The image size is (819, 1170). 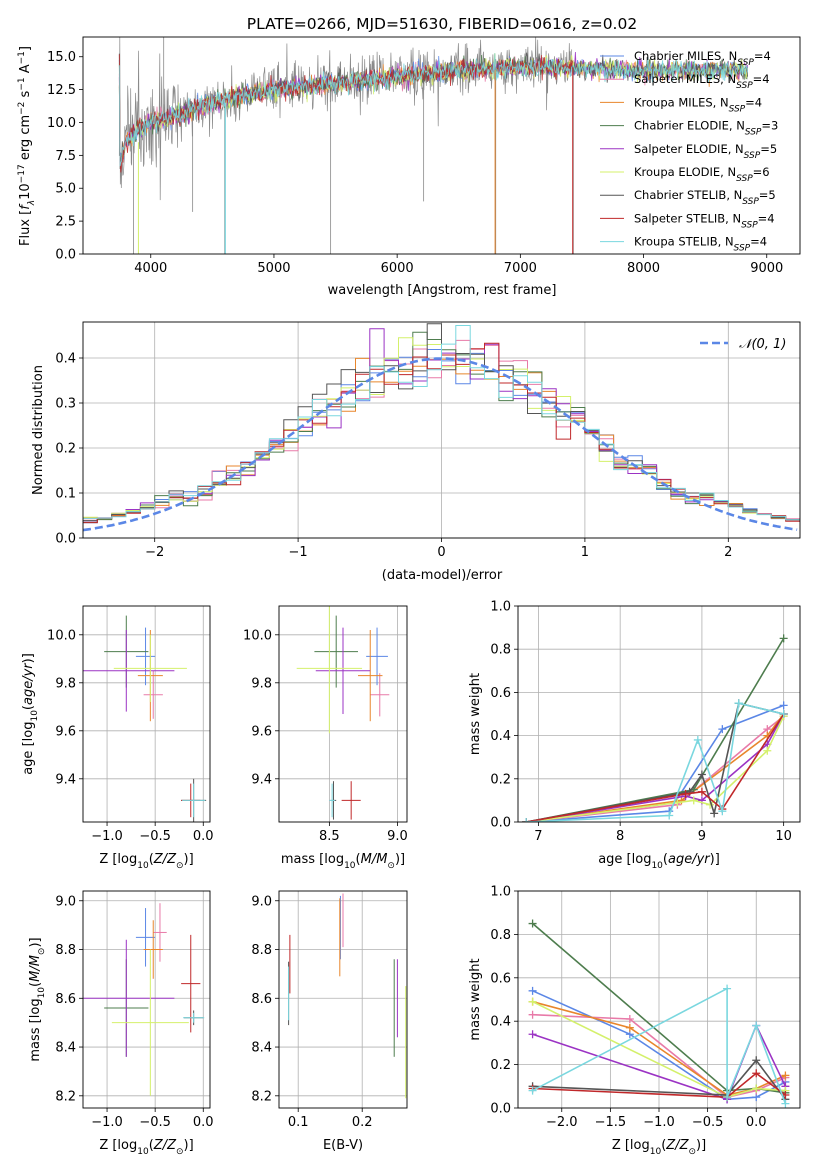 I want to click on mass_vs_ebv-axes: 0.1 0.2 8.2 8.4 8.6 8.8 9.0, so click(x=329, y=1010).